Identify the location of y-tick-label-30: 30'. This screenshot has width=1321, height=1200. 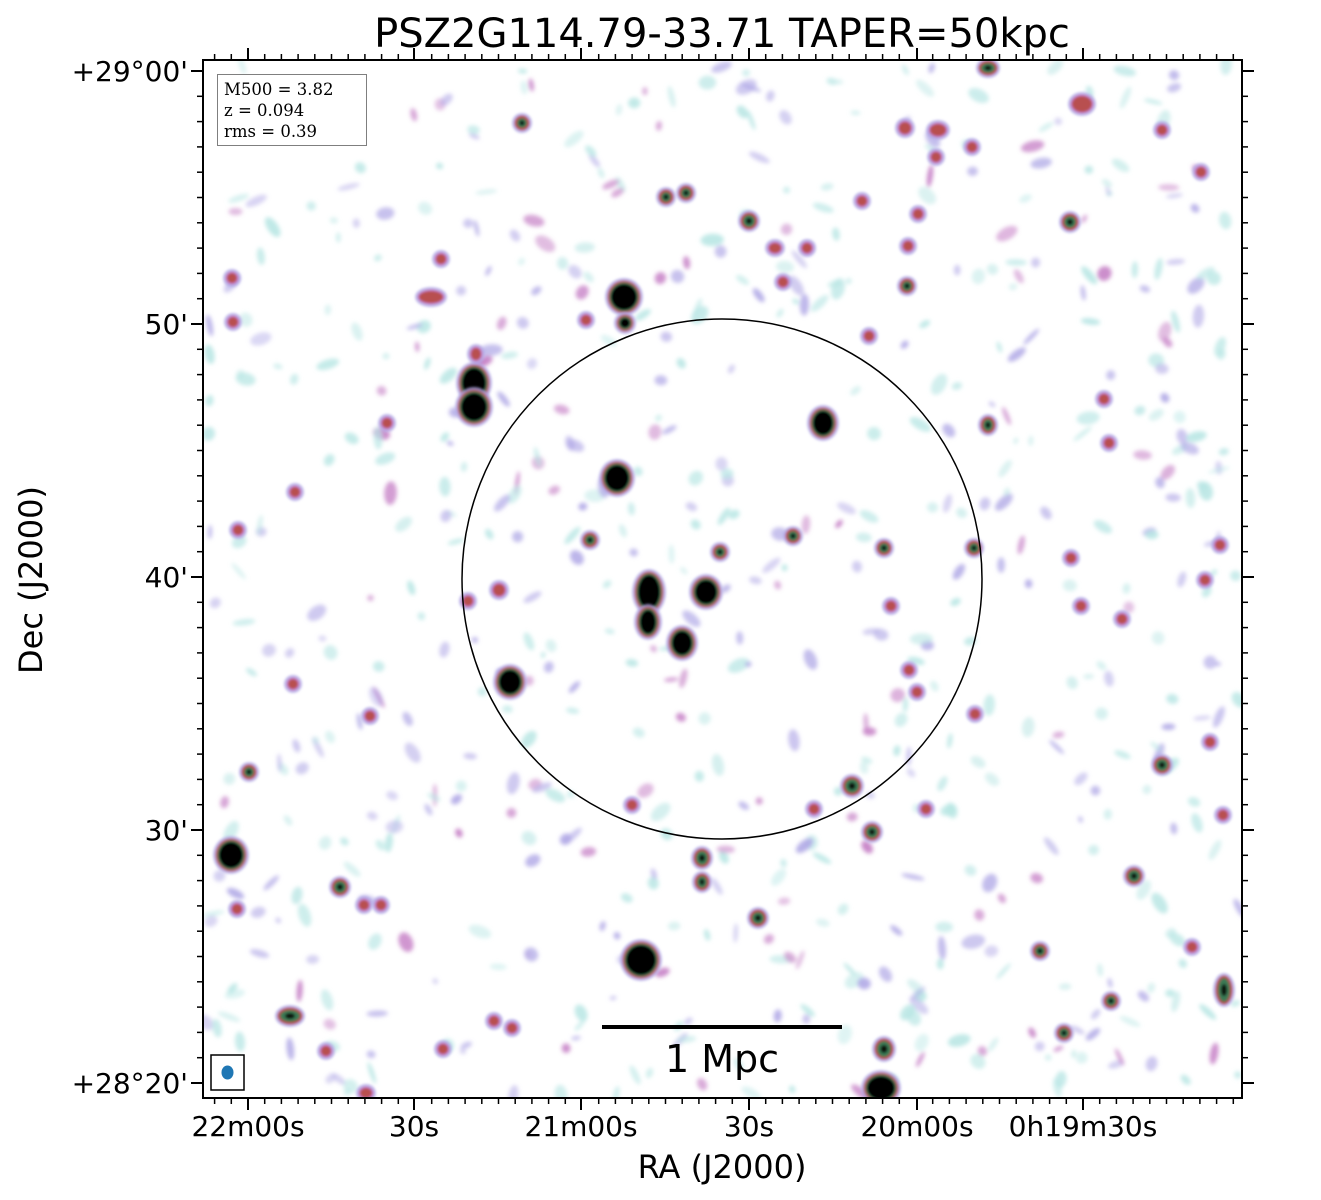
(166, 830).